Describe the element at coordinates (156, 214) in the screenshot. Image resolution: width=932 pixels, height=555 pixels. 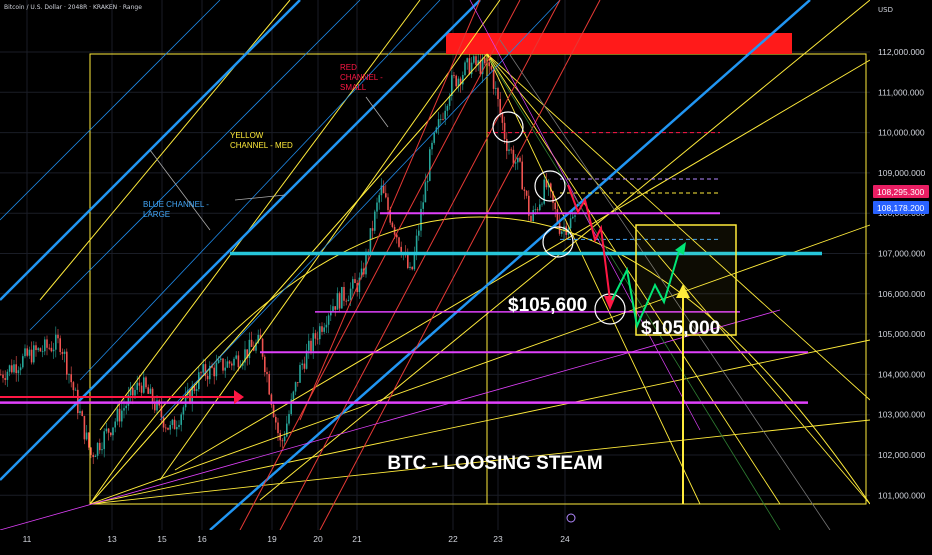
I see `blue-channel-label: LARGE` at that location.